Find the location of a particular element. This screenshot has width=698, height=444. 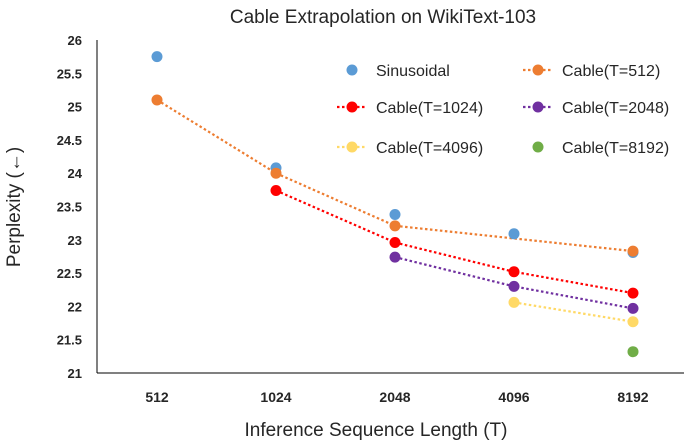

y-tick-label: 23 is located at coordinates (75, 240).